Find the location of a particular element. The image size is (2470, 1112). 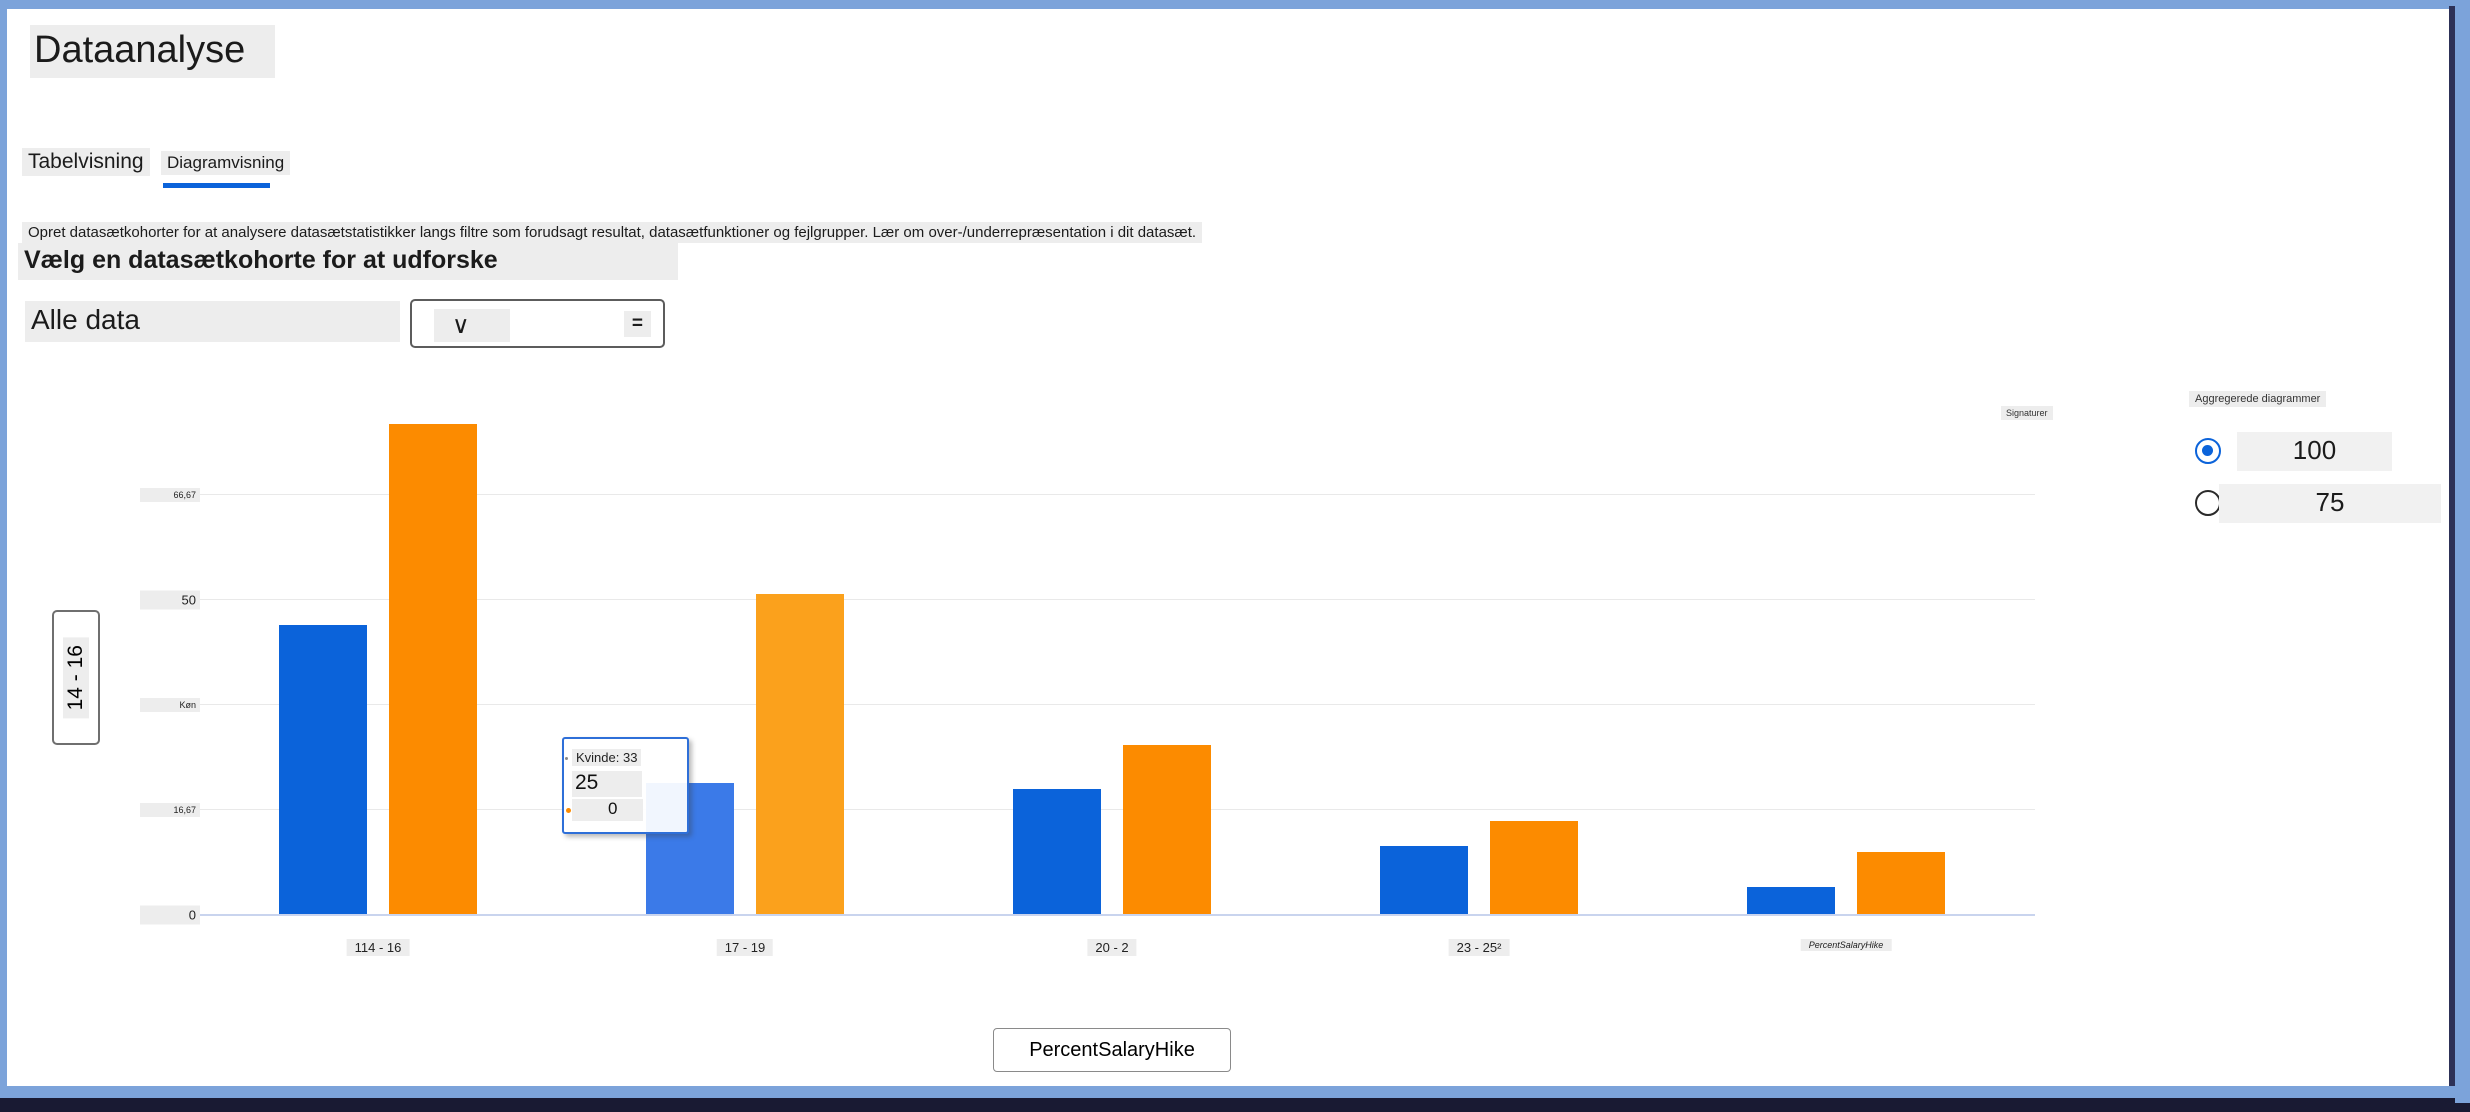

bar-series-orange-group5 is located at coordinates (1901, 883).